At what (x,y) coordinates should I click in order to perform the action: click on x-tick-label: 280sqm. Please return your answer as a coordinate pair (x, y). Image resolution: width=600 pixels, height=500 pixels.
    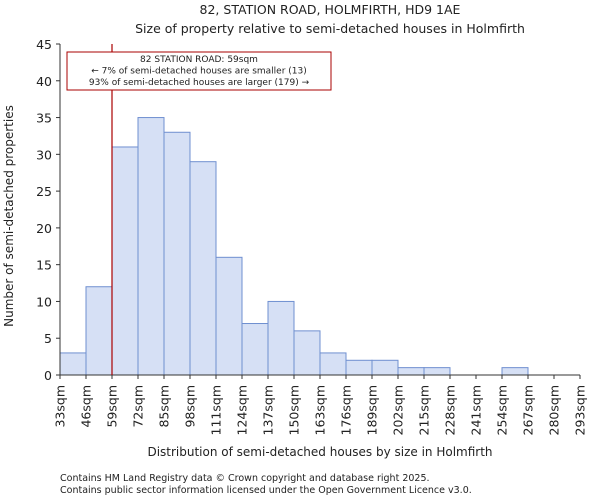
    Looking at the image, I should click on (554, 410).